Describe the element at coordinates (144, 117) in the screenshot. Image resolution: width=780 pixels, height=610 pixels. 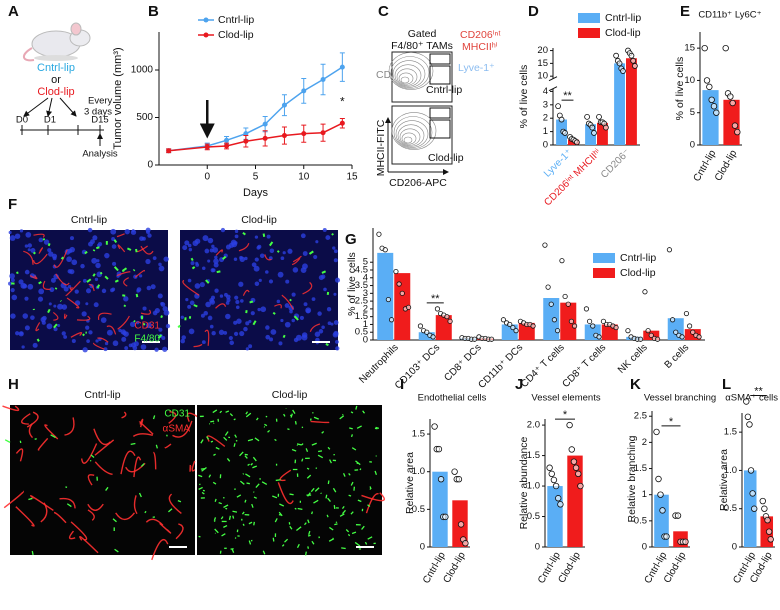
I see `y-tick-label: 500` at that location.